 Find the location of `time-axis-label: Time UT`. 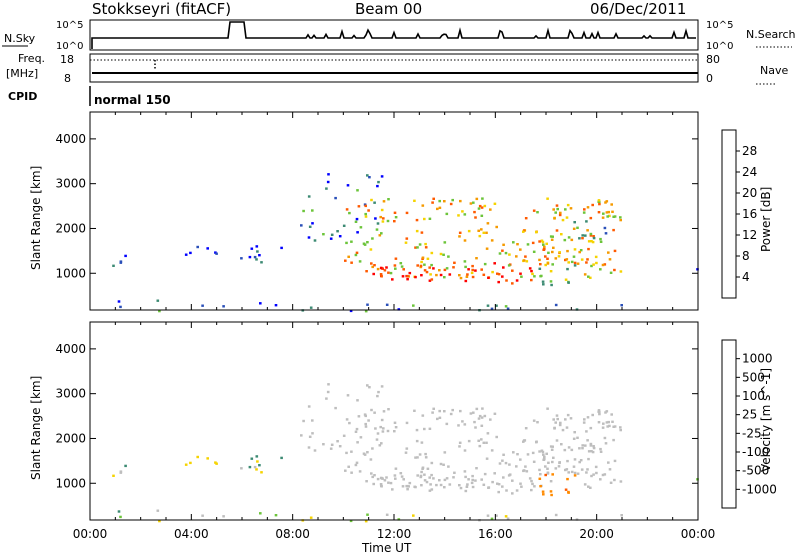

time-axis-label: Time UT is located at coordinates (386, 547).